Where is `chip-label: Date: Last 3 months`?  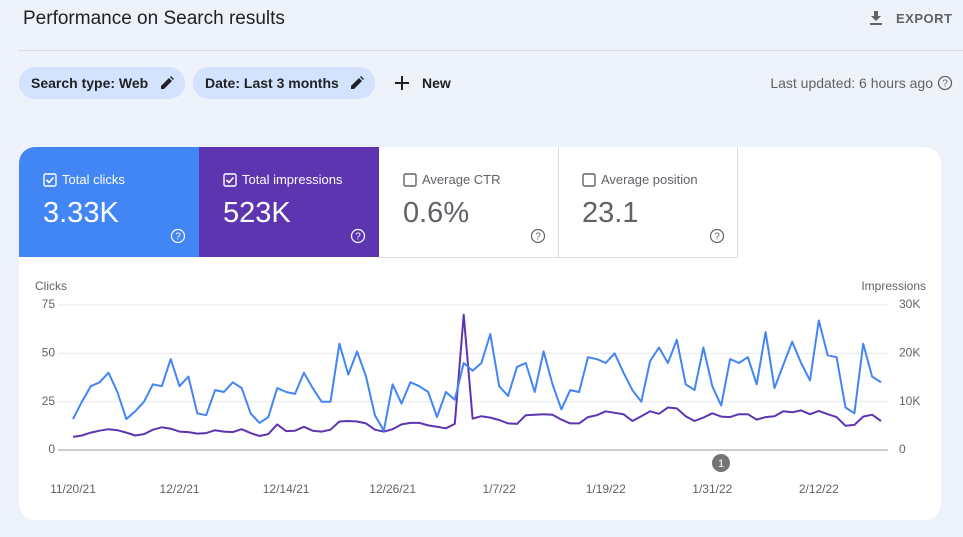 chip-label: Date: Last 3 months is located at coordinates (272, 83).